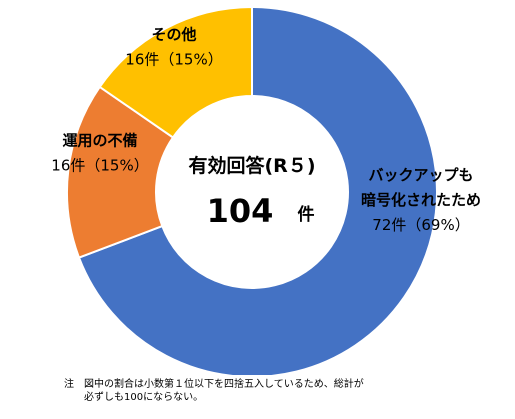 The width and height of the screenshot is (515, 419). I want to click on slice-label-1-line-2: 暗号化されたため, so click(421, 200).